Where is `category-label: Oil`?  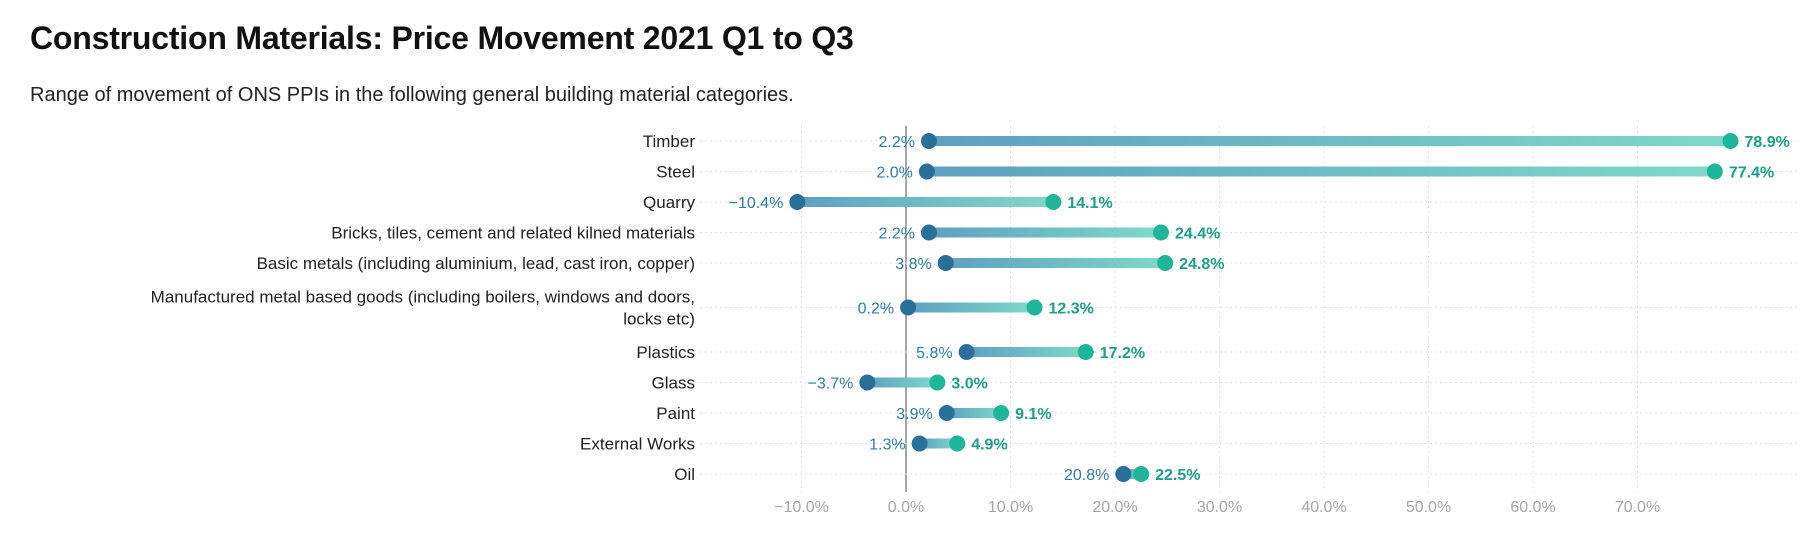 category-label: Oil is located at coordinates (684, 474).